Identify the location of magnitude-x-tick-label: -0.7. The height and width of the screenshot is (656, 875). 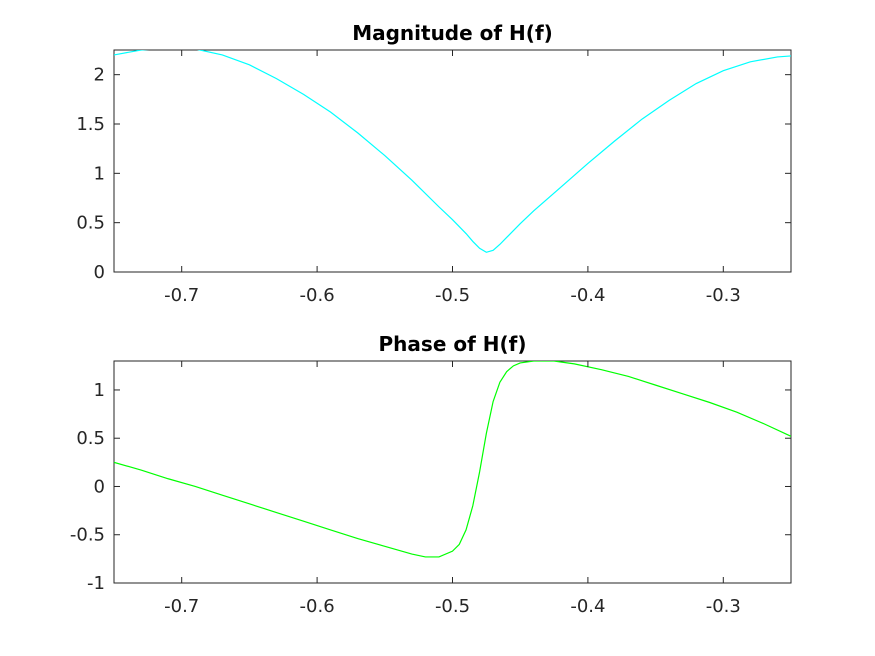
(181, 295).